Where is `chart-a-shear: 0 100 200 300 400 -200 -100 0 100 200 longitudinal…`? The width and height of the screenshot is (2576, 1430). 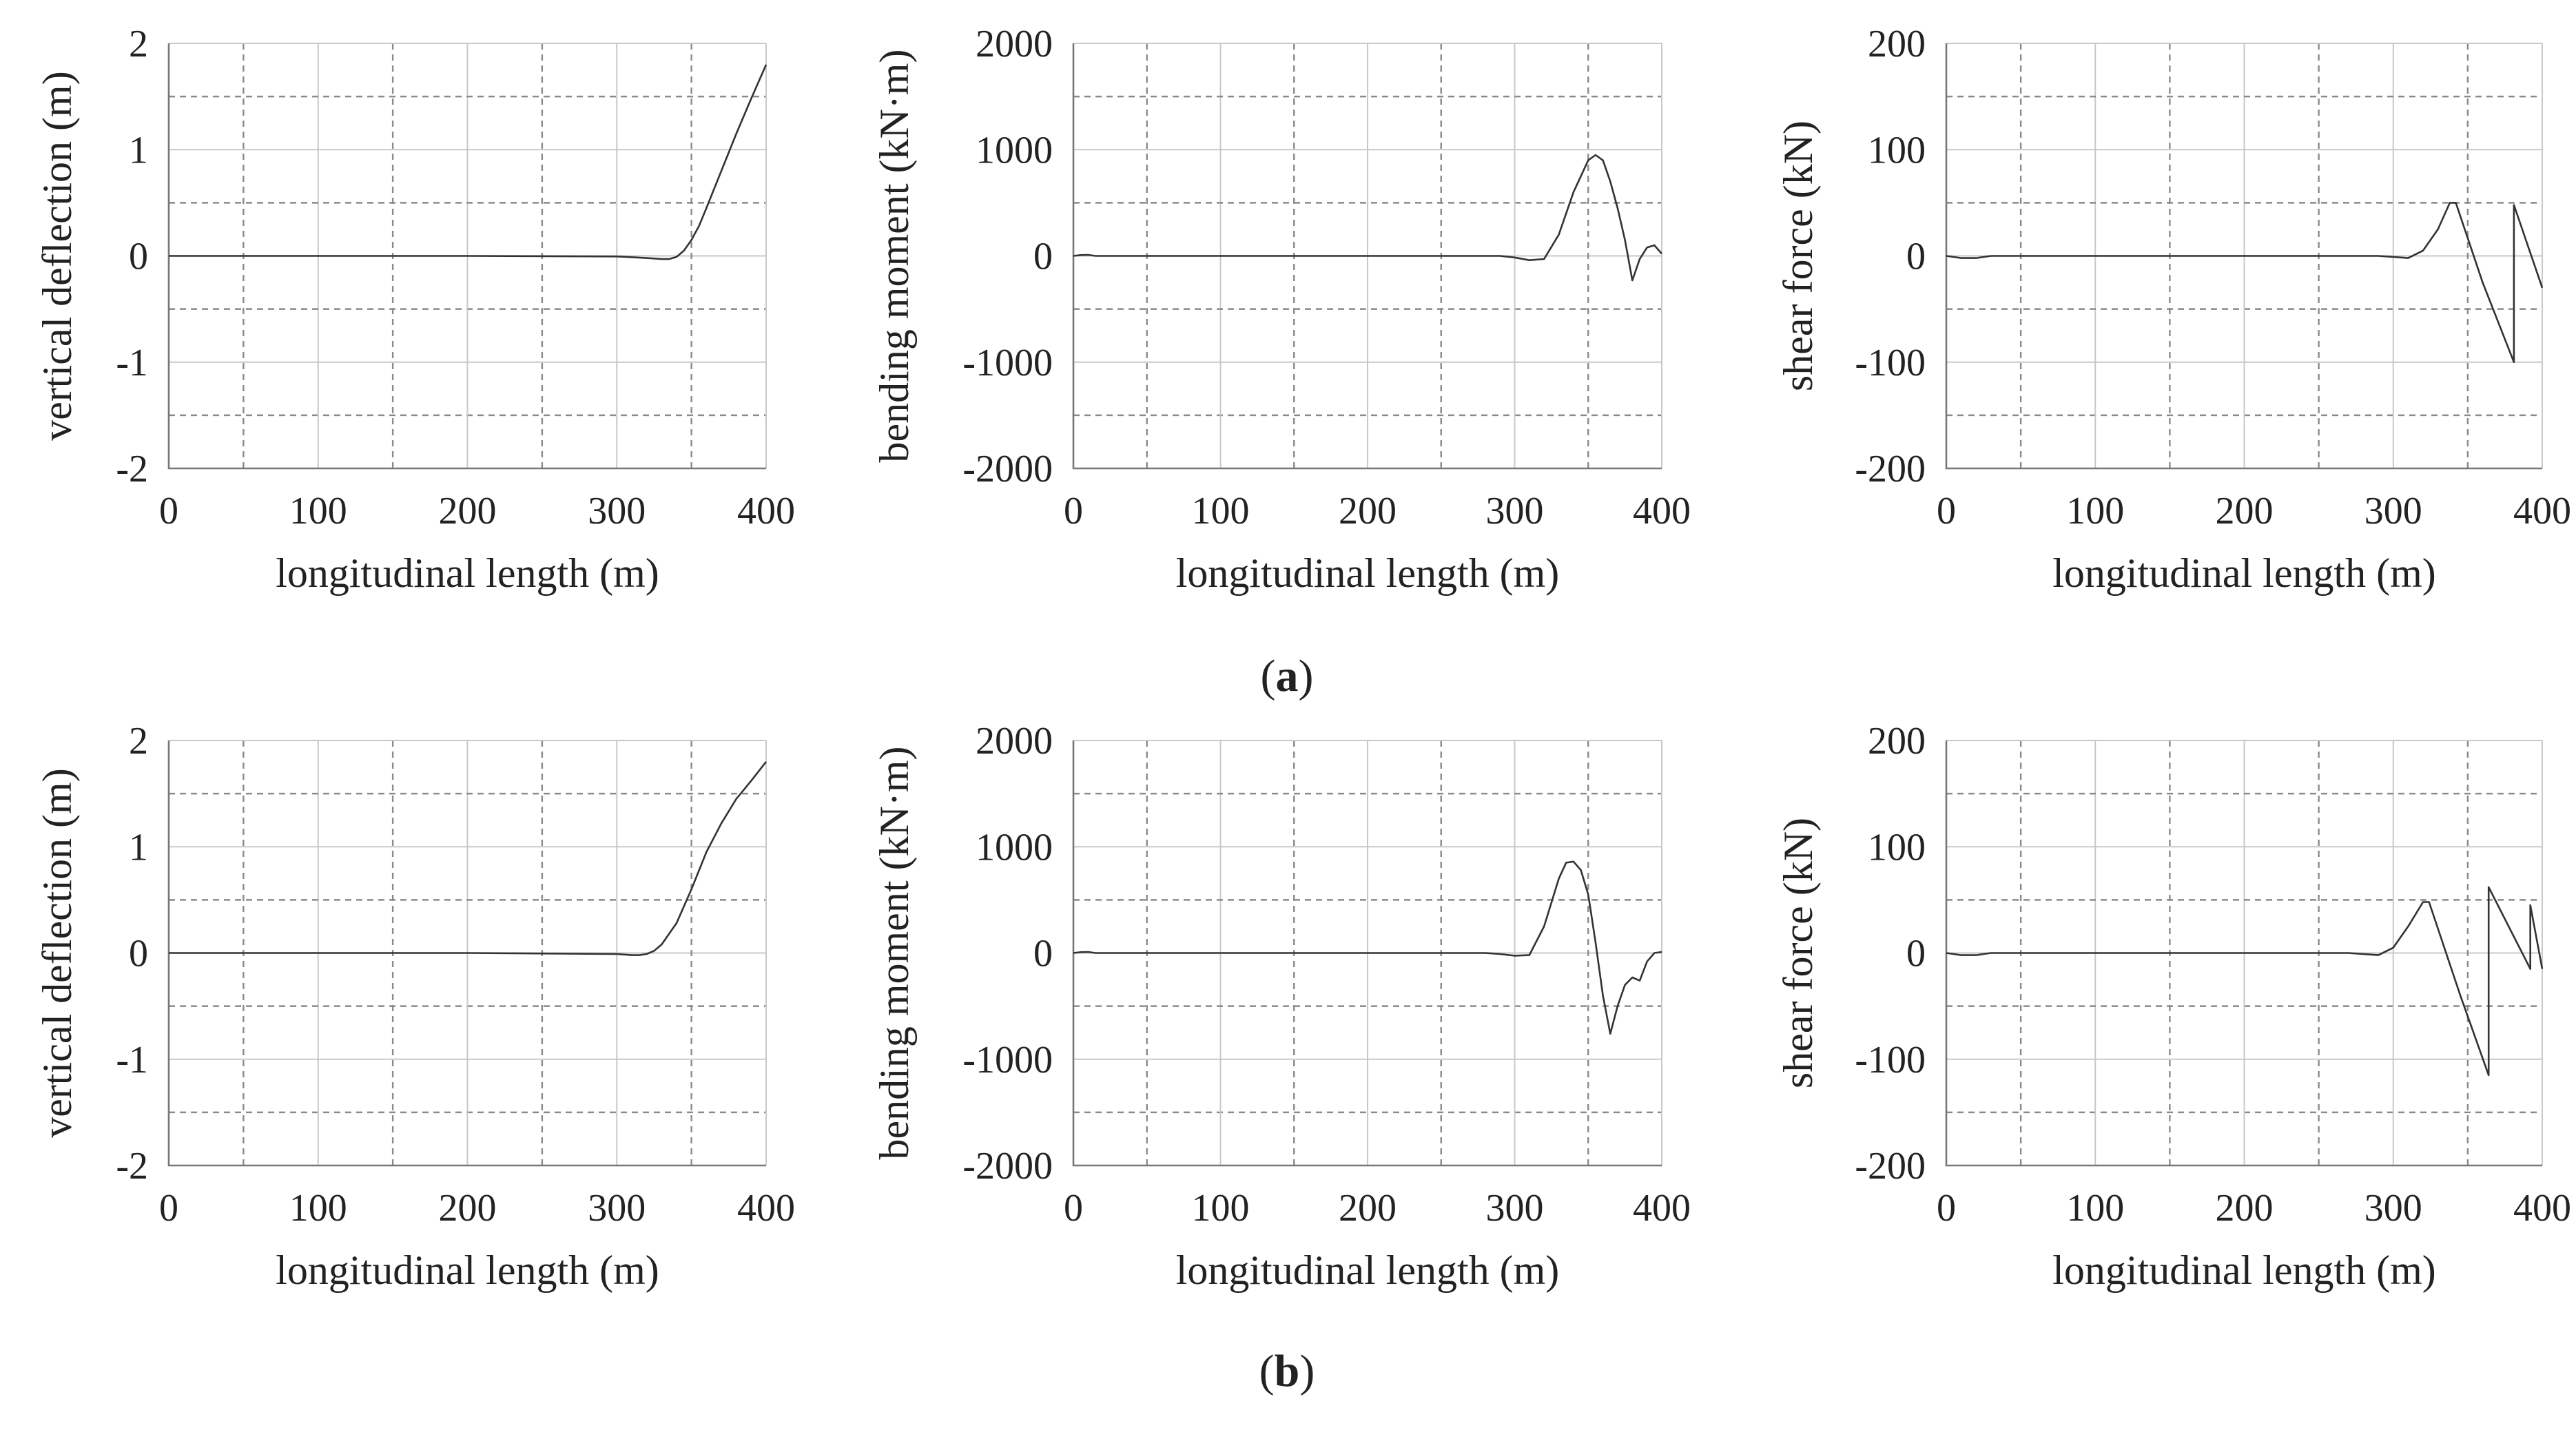
chart-a-shear: 0 100 200 300 400 -200 -100 0 100 200 longitudinal… is located at coordinates (2173, 310).